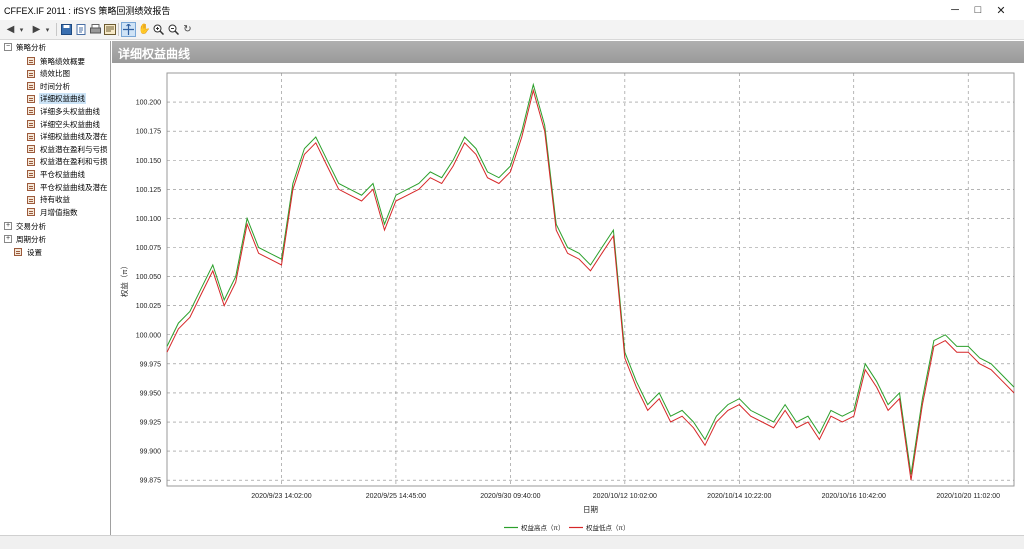 This screenshot has height=549, width=1024. I want to click on title-bar: CFFEX.IF 2011 : ifSYS 策略回测绩效报告 ─ □ ✕, so click(512, 10).